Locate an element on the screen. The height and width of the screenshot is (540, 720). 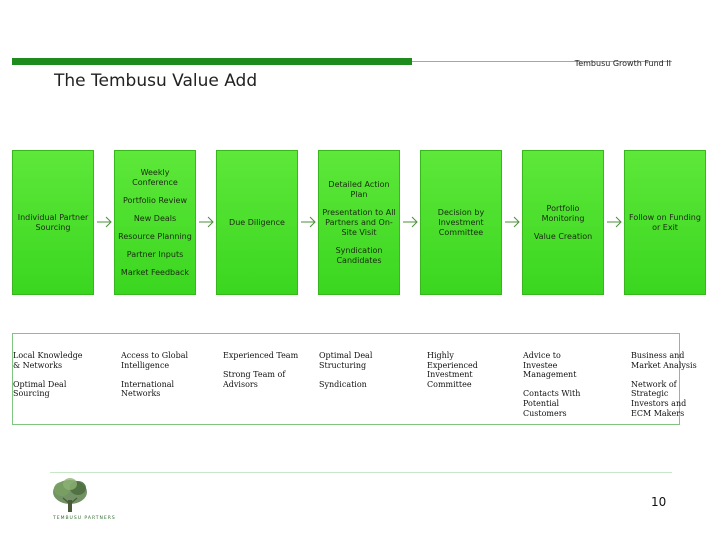
step-text: Follow on Funding or Exit is located at coordinates (665, 222).